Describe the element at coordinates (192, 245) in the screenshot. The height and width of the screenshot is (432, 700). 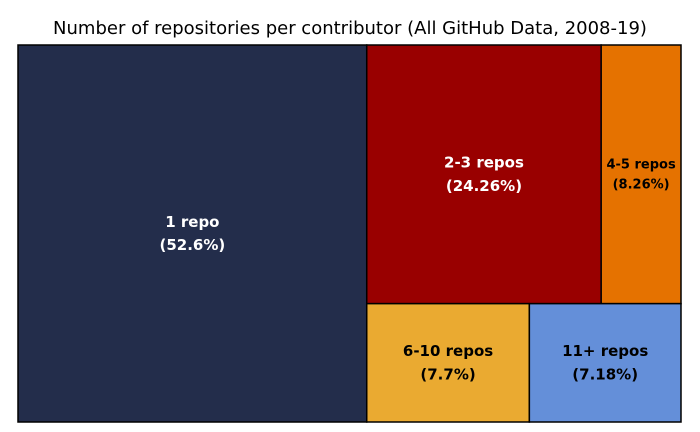
I see `tile-value-1-repo: (52.6%)` at that location.